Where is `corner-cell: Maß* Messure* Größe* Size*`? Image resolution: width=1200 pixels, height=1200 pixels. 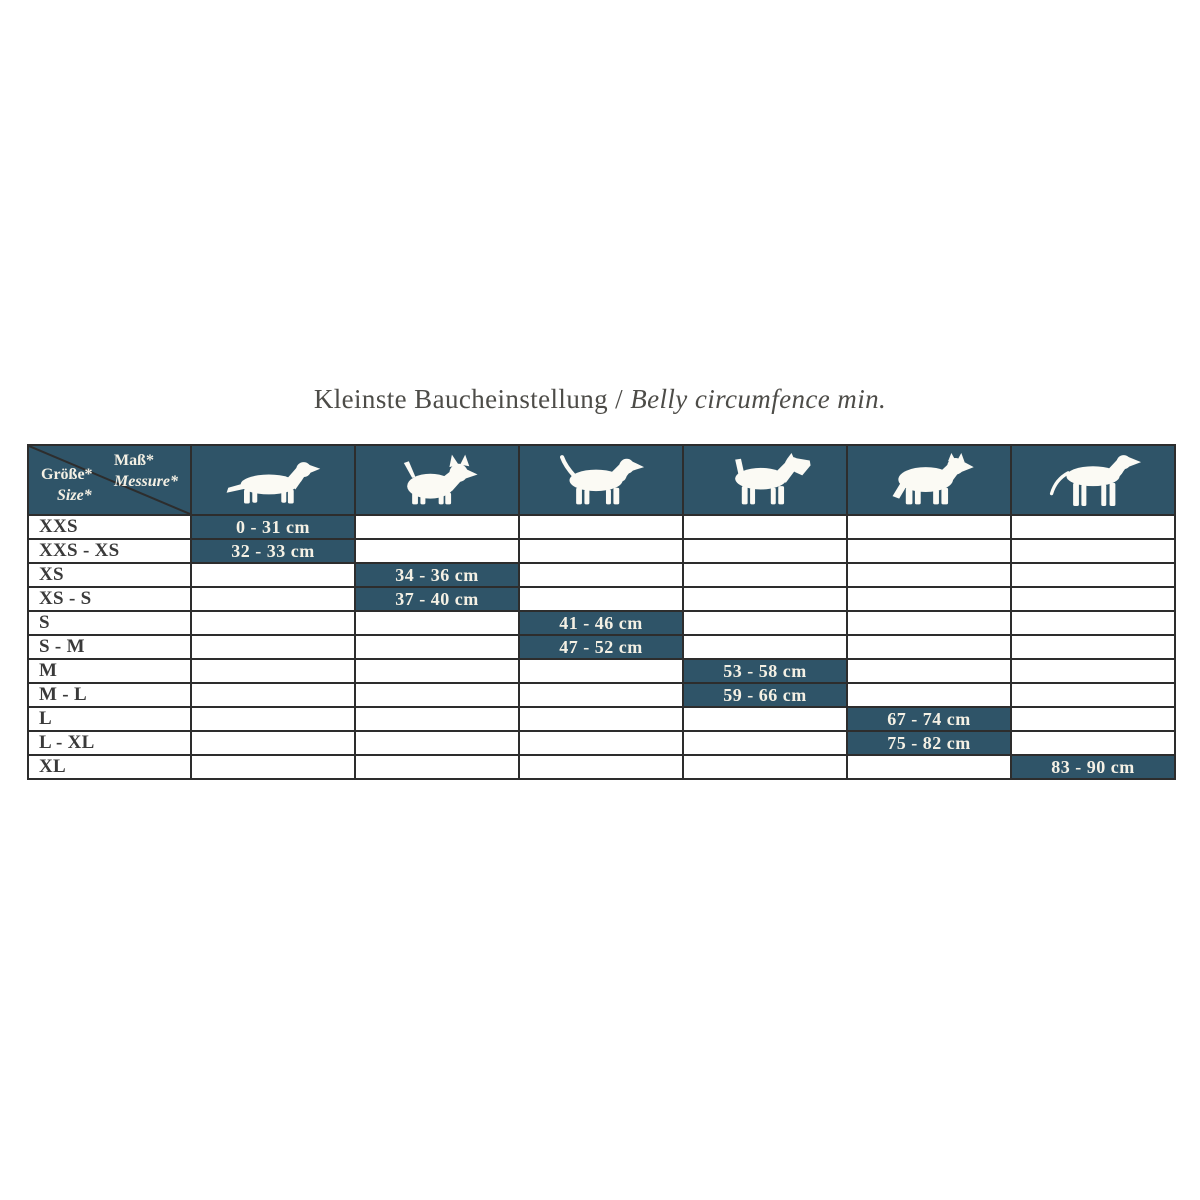 corner-cell: Maß* Messure* Größe* Size* is located at coordinates (109, 480).